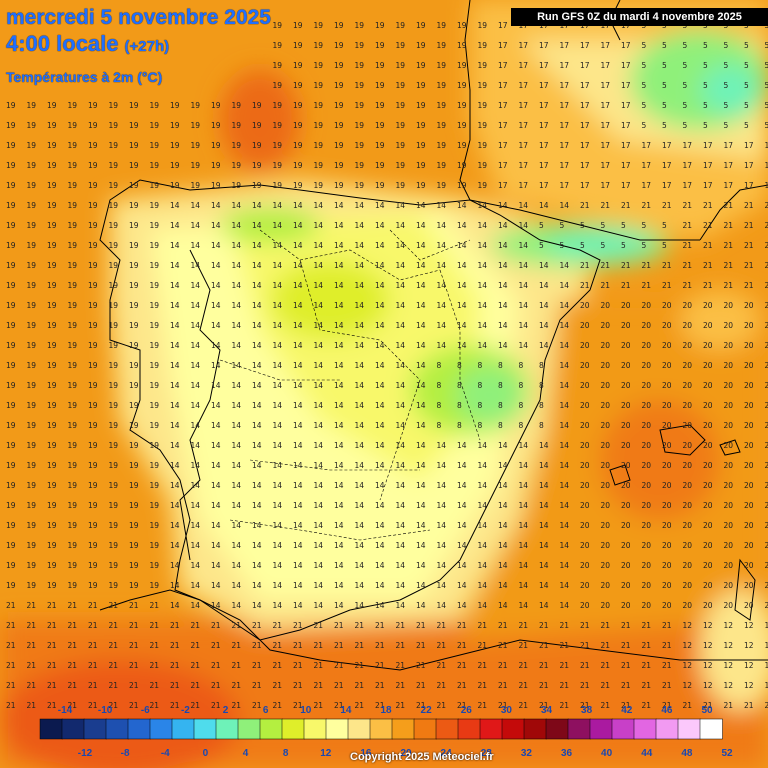 The height and width of the screenshot is (768, 768). I want to click on run-label: Run GFS 0Z du mardi 4 novembre 2025, so click(639, 17).